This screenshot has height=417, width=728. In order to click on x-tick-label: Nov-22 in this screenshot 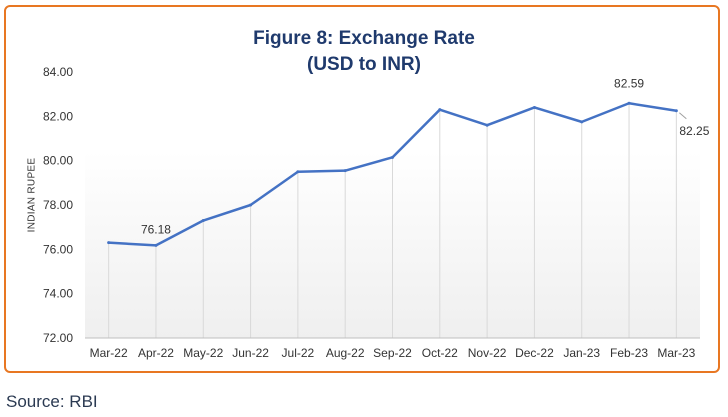, I will do `click(487, 353)`.